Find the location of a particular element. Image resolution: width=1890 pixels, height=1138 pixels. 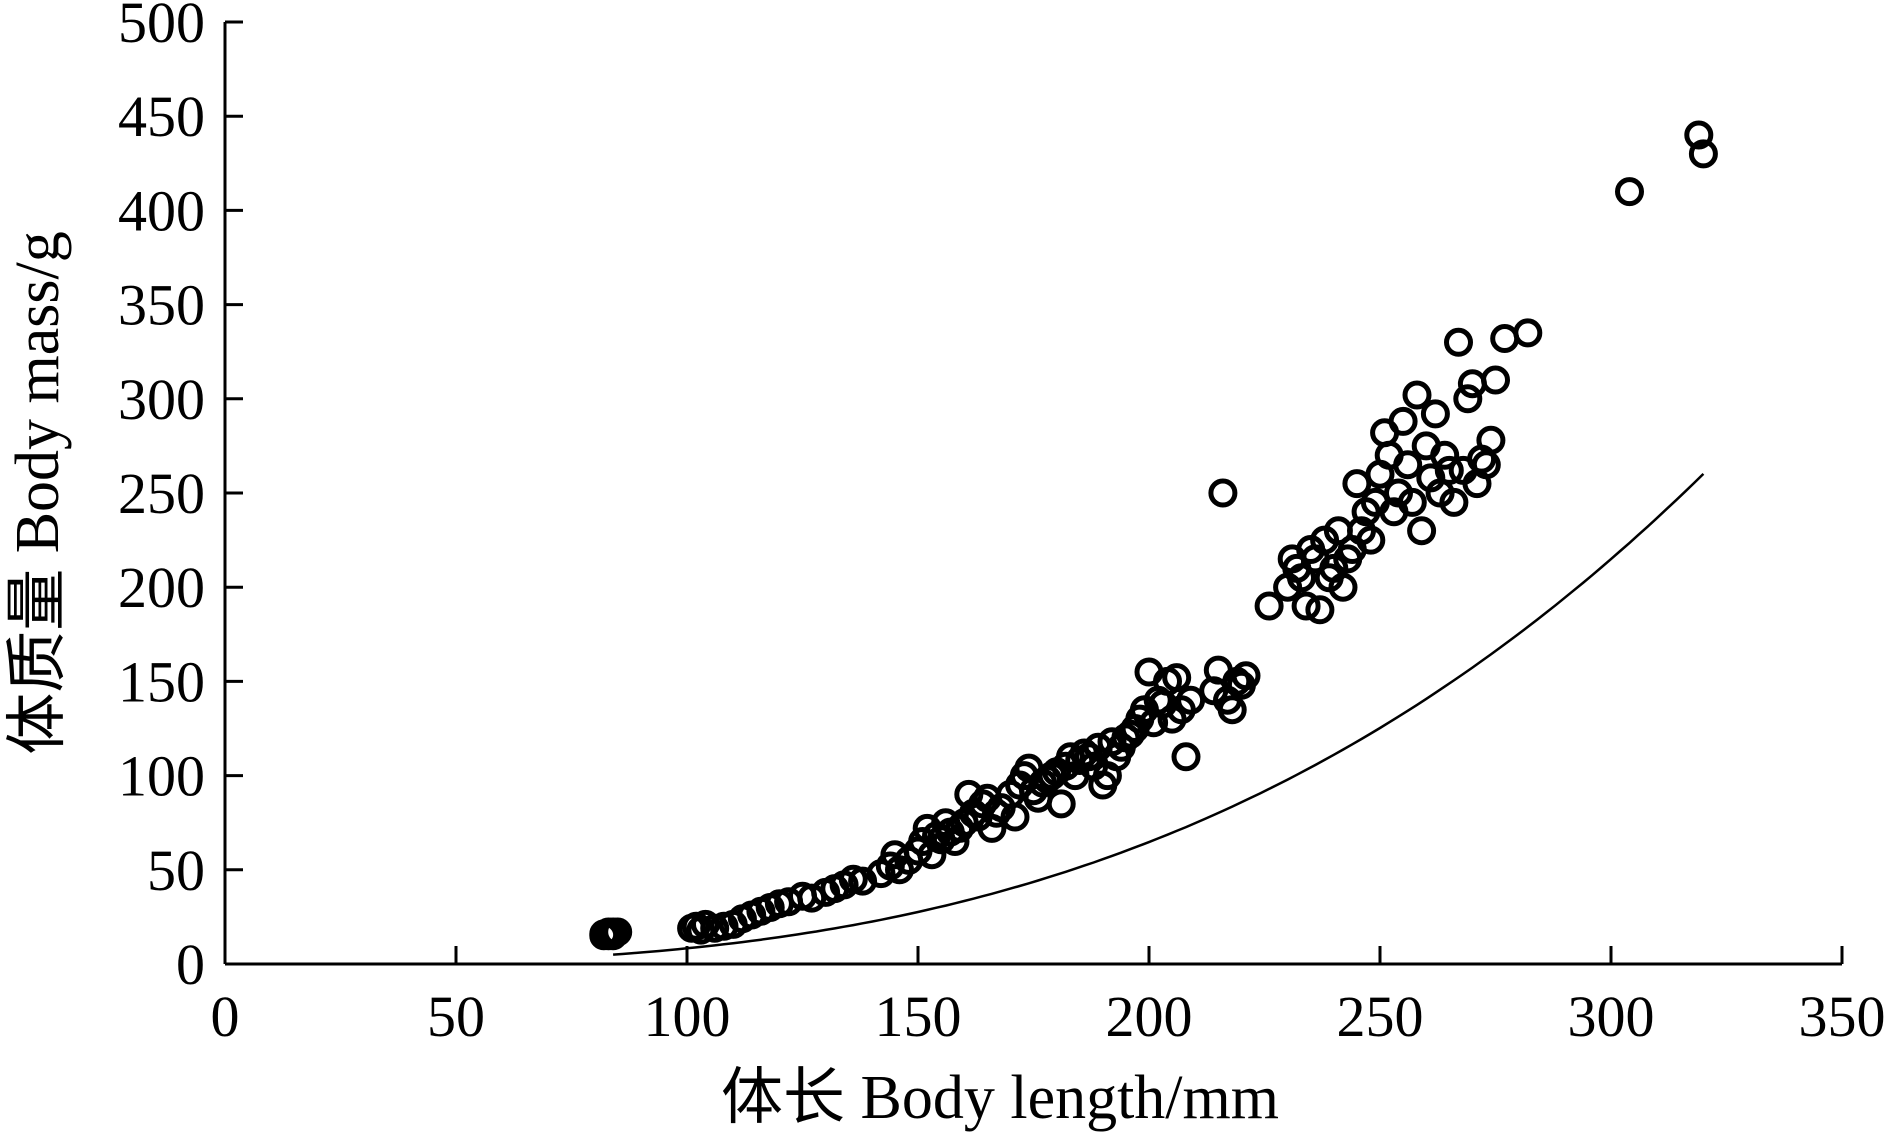

x-tick-label: 50 is located at coordinates (456, 1016).